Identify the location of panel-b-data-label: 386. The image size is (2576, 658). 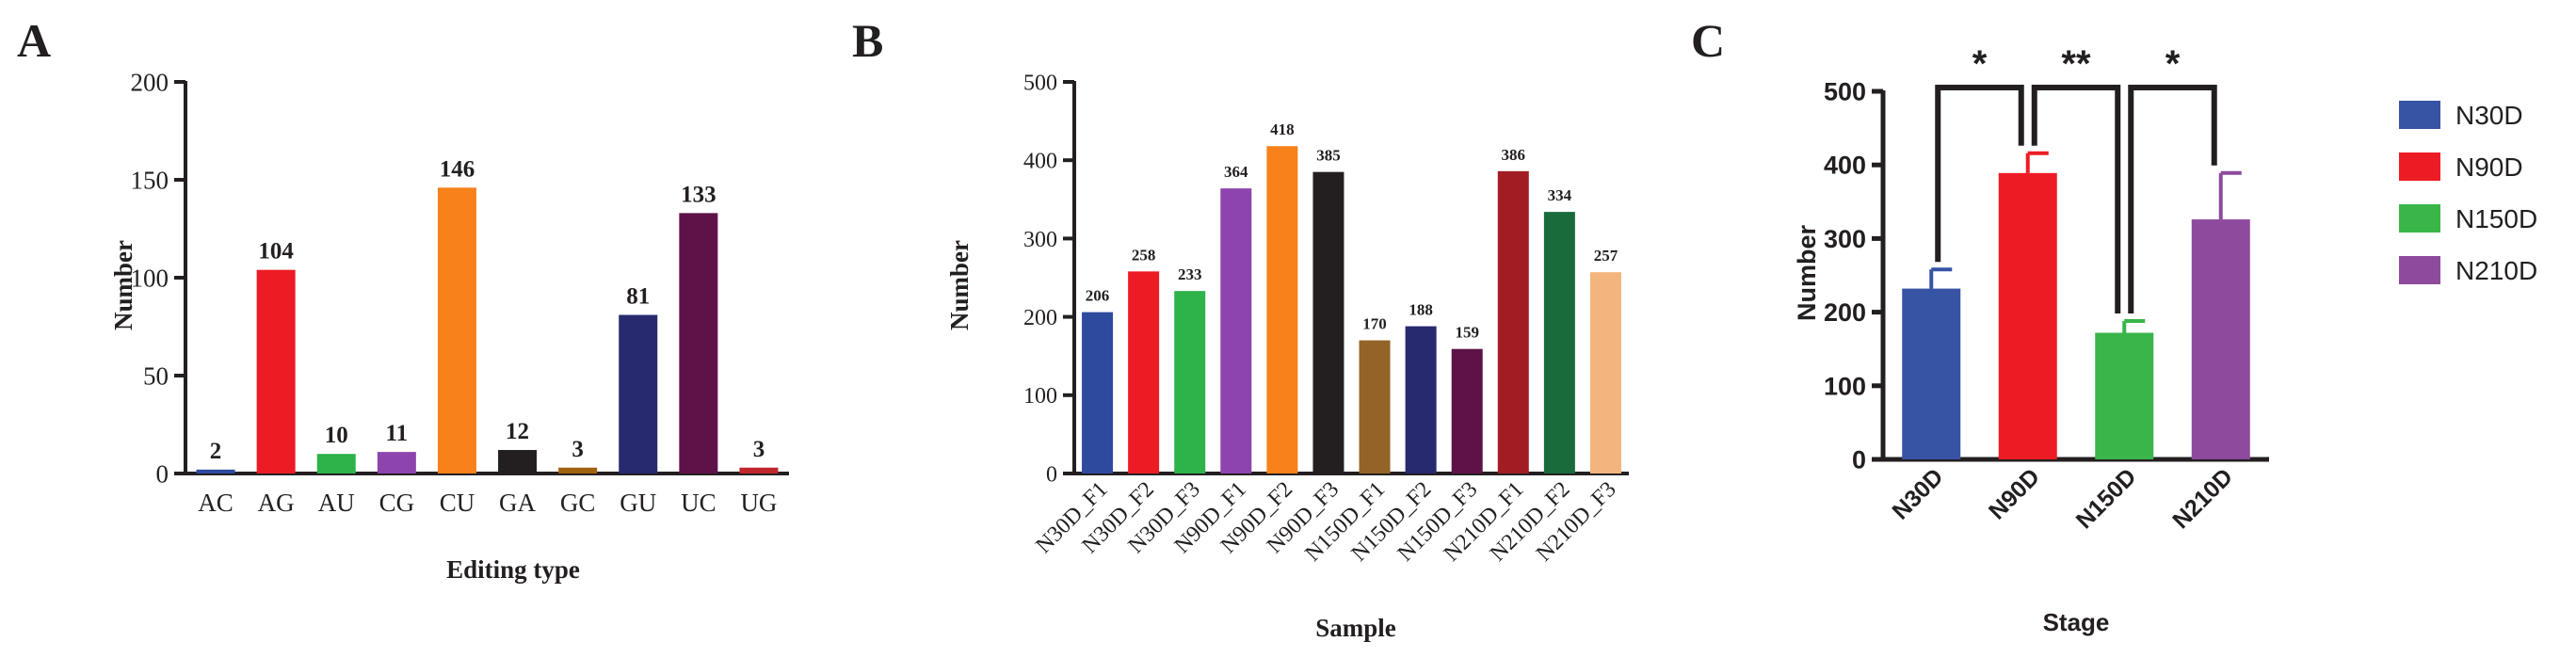
(1514, 155).